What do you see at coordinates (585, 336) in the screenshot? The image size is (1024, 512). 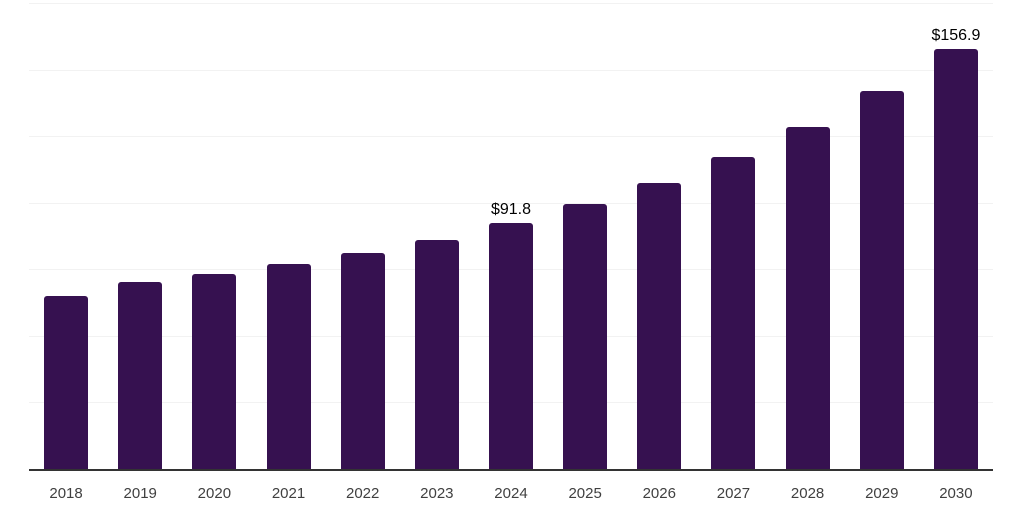 I see `bar-2025` at bounding box center [585, 336].